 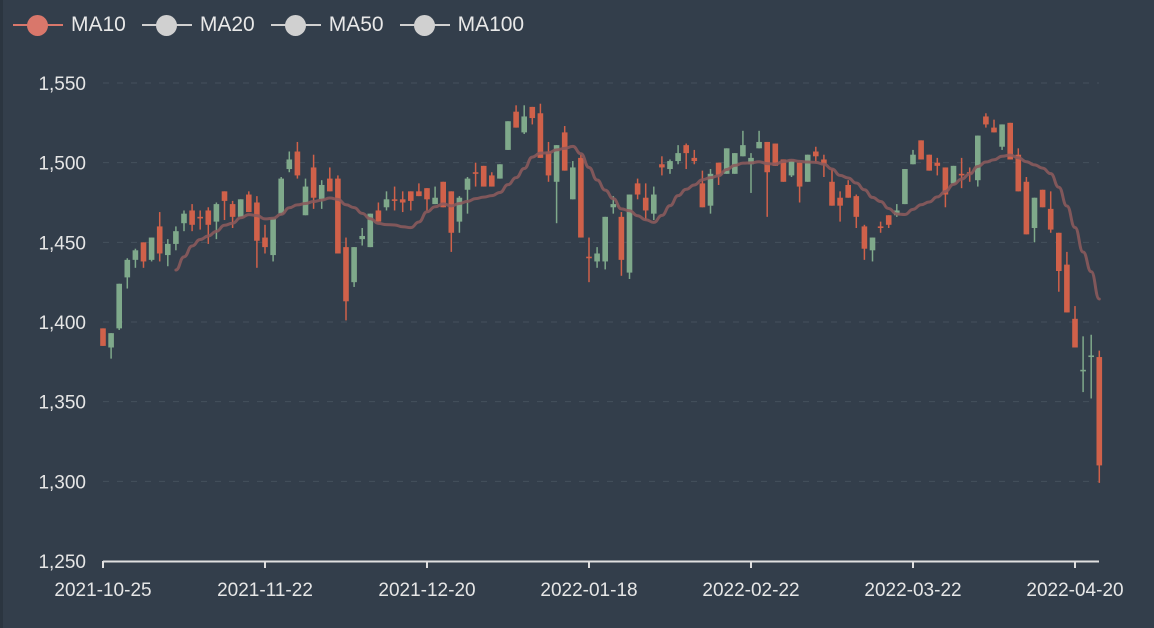 What do you see at coordinates (62, 164) in the screenshot?
I see `y-tick-label: 1,500` at bounding box center [62, 164].